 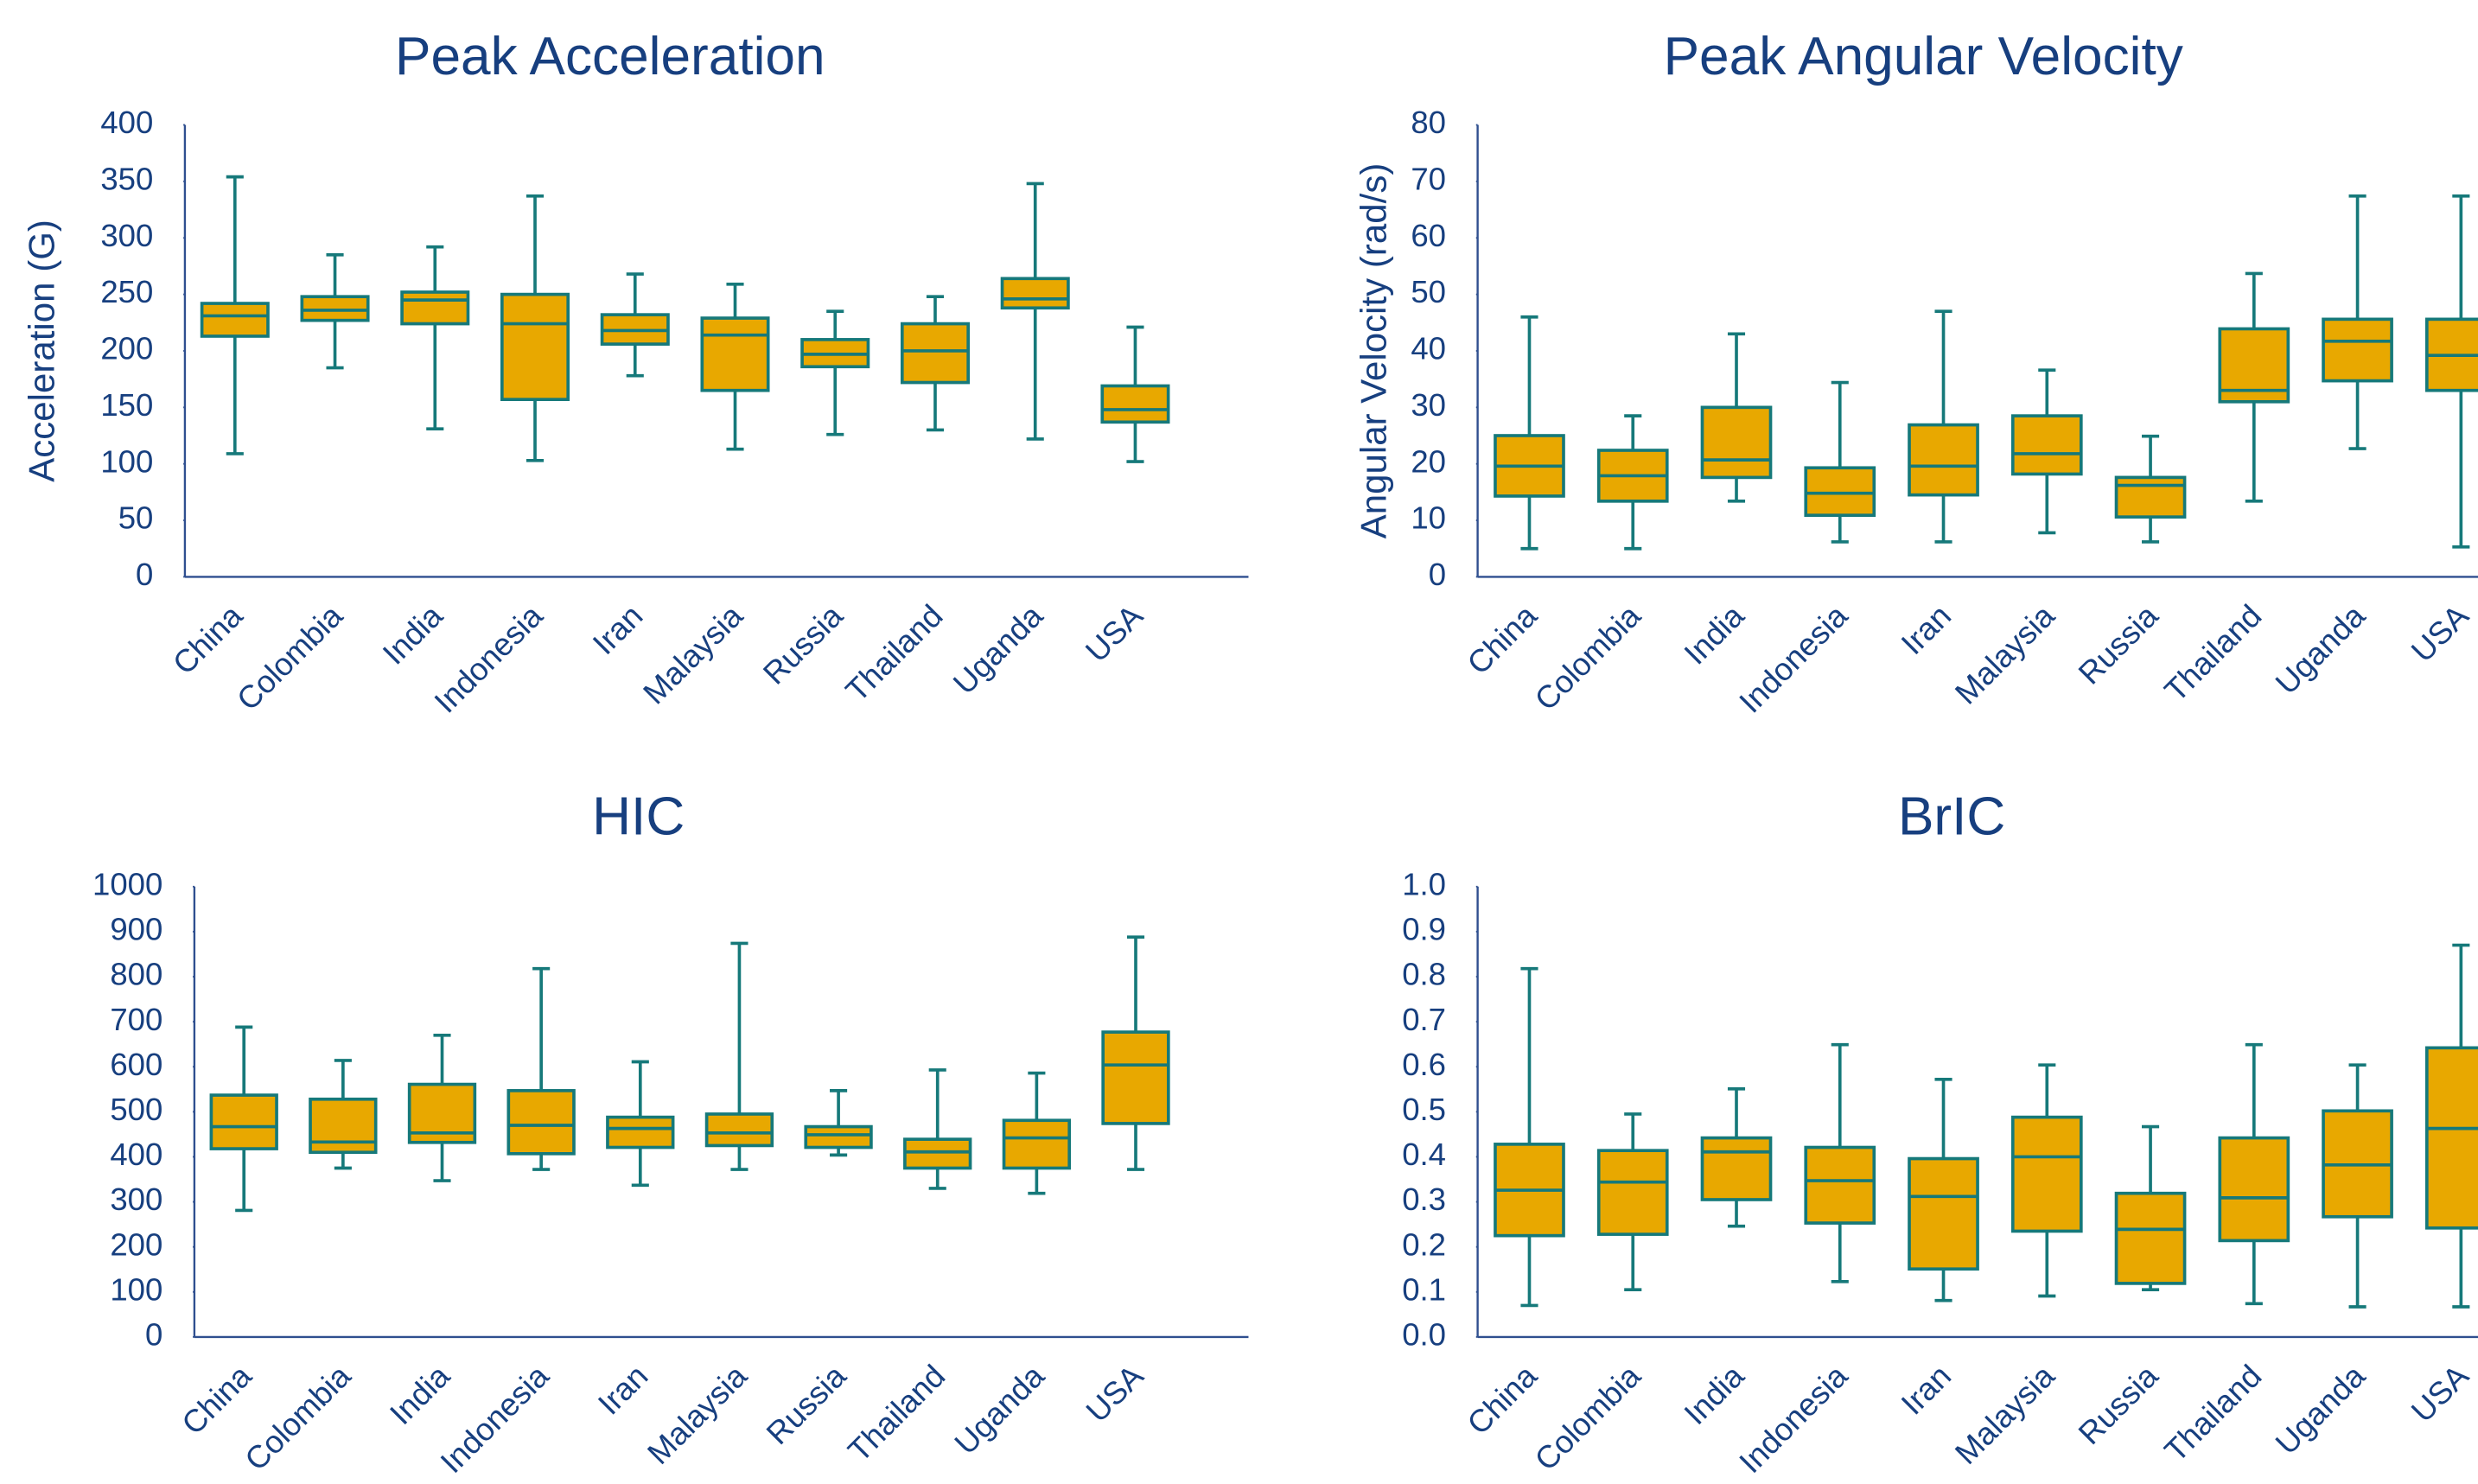 What do you see at coordinates (136, 930) in the screenshot?
I see `y-tick-label: 900` at bounding box center [136, 930].